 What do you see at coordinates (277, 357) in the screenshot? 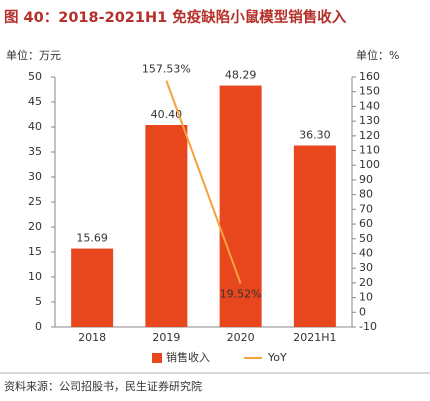
I see `legend-label: YoY` at bounding box center [277, 357].